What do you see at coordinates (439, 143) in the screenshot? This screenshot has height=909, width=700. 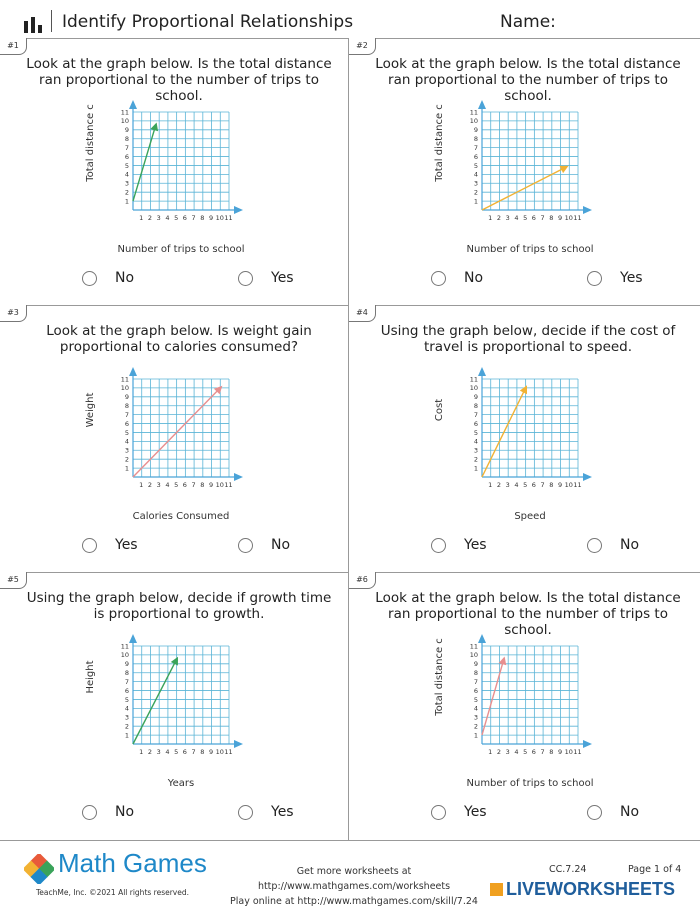 I see `y-axis-label: Total distance c` at bounding box center [439, 143].